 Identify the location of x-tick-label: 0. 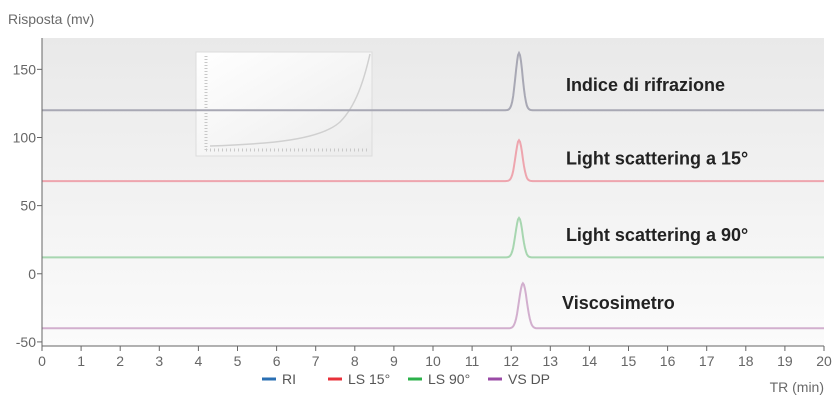
(42, 361).